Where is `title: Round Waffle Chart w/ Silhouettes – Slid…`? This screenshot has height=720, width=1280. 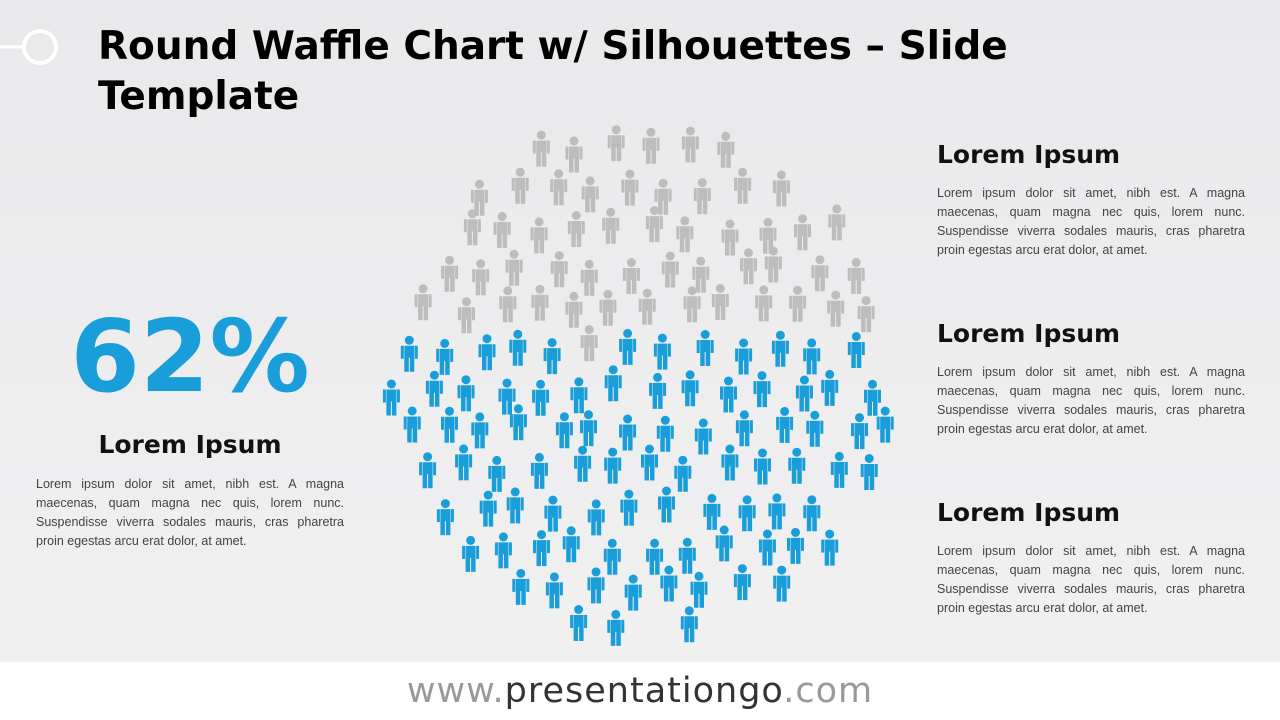
title: Round Waffle Chart w/ Silhouettes – Slid… is located at coordinates (553, 71).